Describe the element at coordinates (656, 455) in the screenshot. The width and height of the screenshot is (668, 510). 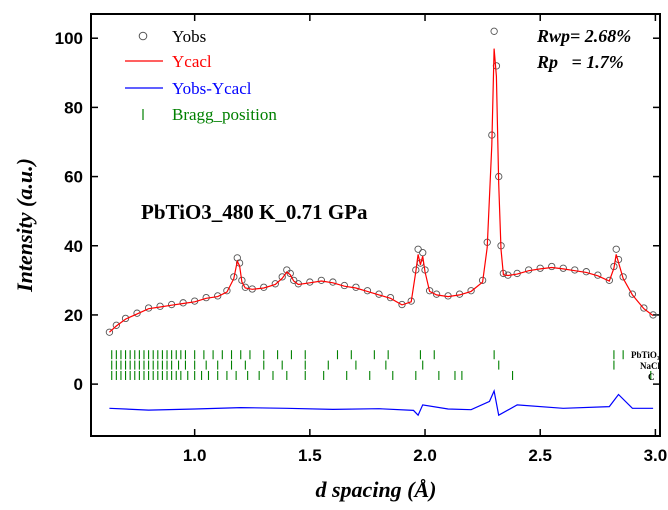
I see `x-tick-label: 3.0` at that location.